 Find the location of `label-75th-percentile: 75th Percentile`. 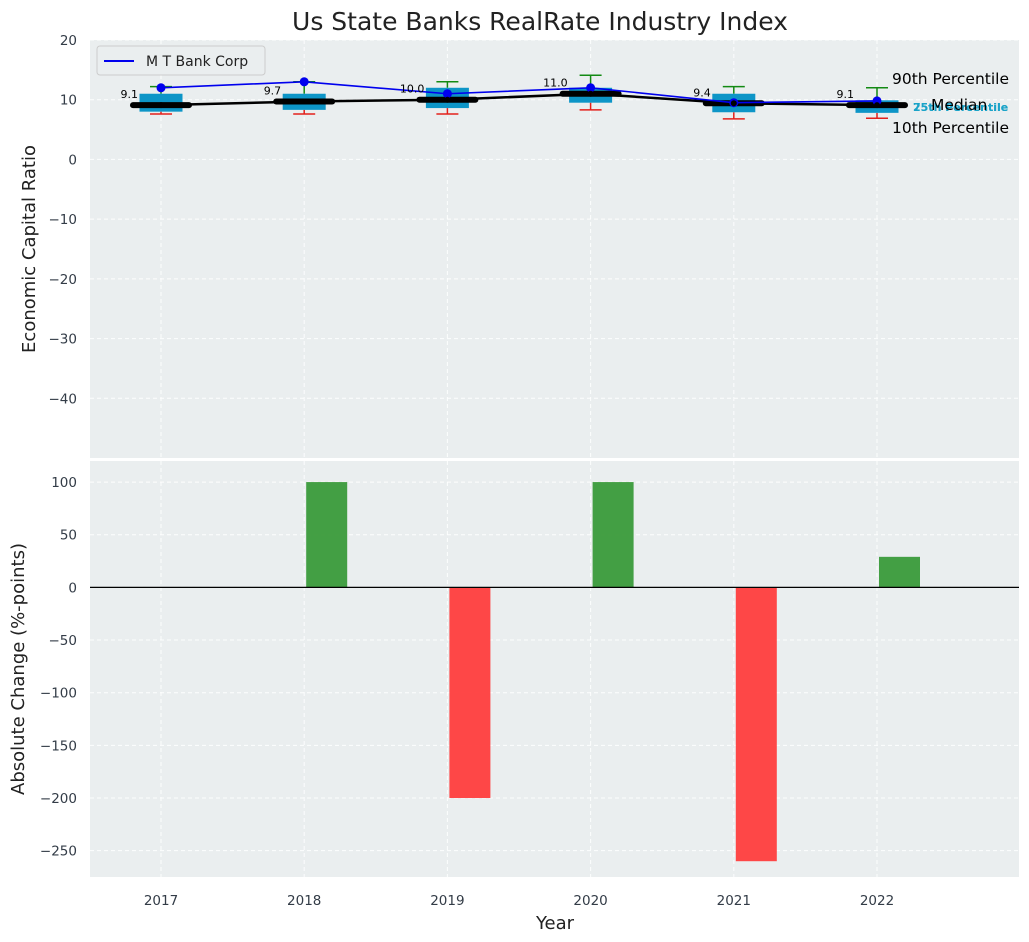

label-75th-percentile: 75th Percentile is located at coordinates (960, 107).